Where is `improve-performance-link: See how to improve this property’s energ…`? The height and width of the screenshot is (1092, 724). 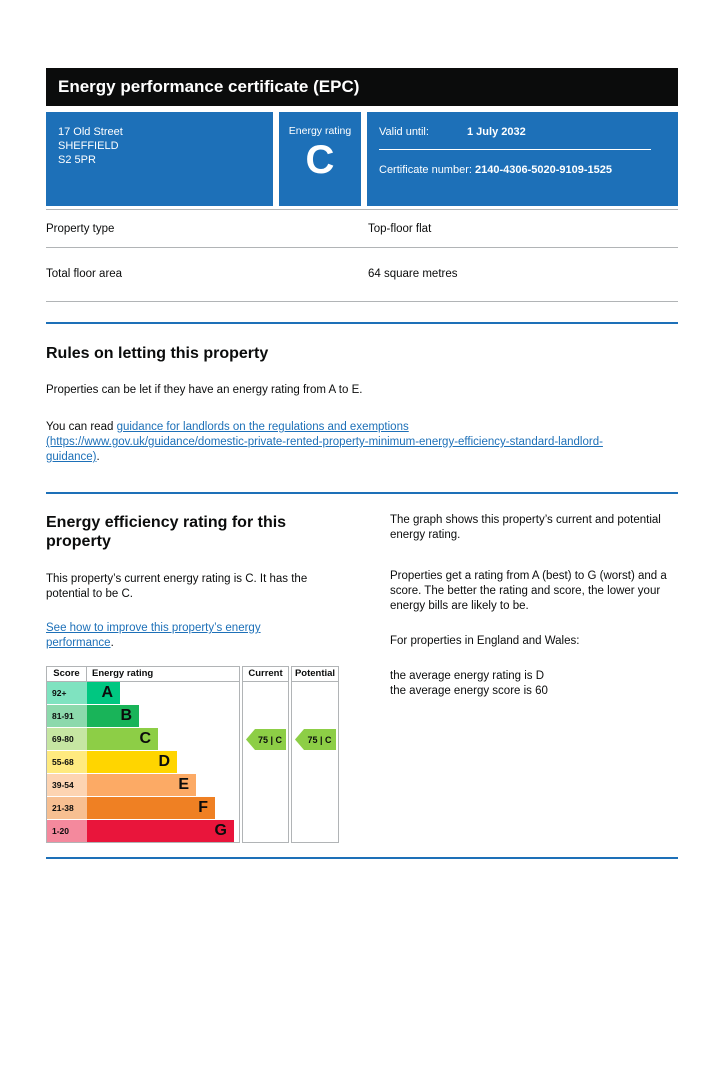 improve-performance-link: See how to improve this property’s energ… is located at coordinates (153, 635).